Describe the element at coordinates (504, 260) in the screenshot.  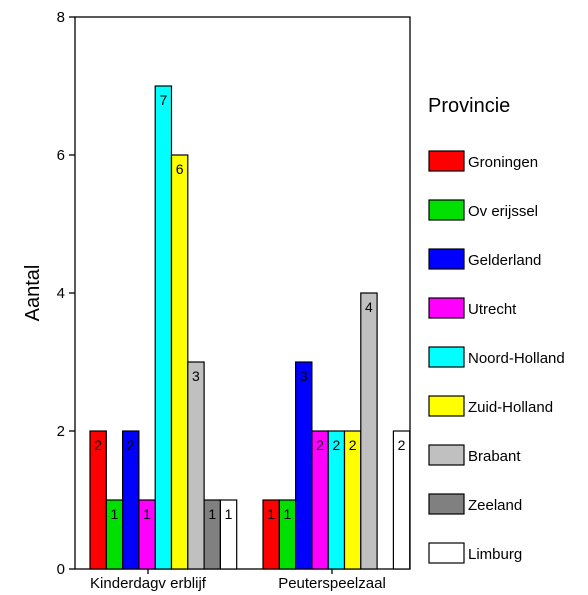
I see `legend-label: Gelderland` at that location.